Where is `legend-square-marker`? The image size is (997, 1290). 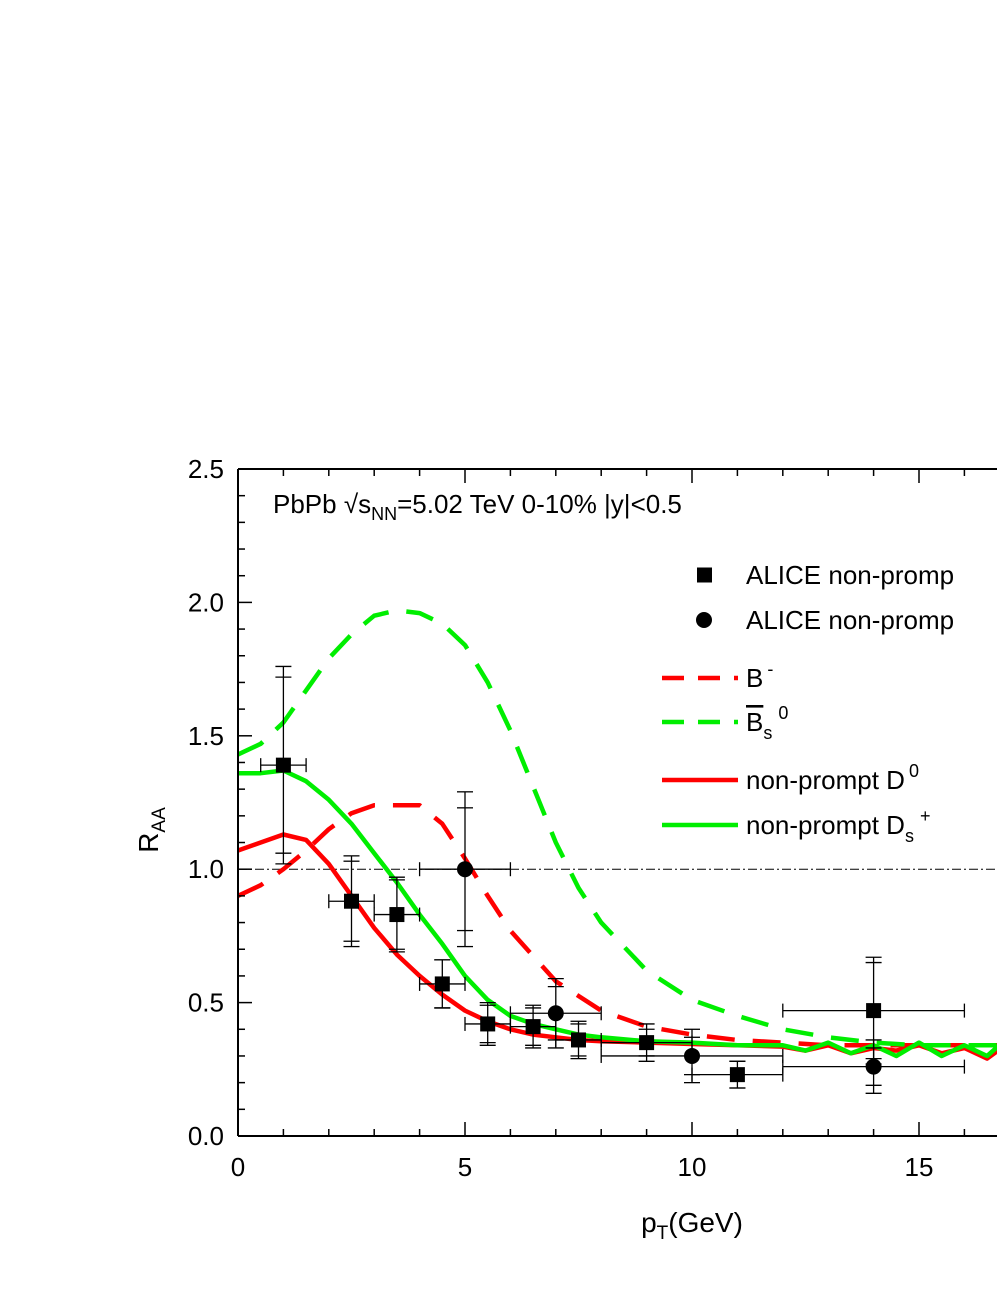 legend-square-marker is located at coordinates (704, 575).